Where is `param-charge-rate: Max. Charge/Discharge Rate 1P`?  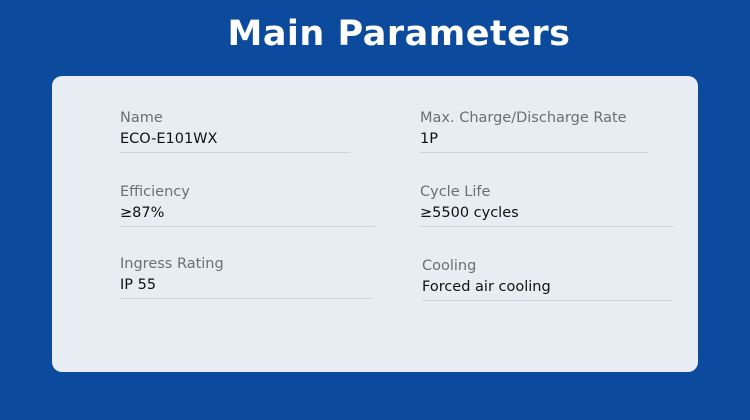
param-charge-rate: Max. Charge/Discharge Rate 1P is located at coordinates (534, 130).